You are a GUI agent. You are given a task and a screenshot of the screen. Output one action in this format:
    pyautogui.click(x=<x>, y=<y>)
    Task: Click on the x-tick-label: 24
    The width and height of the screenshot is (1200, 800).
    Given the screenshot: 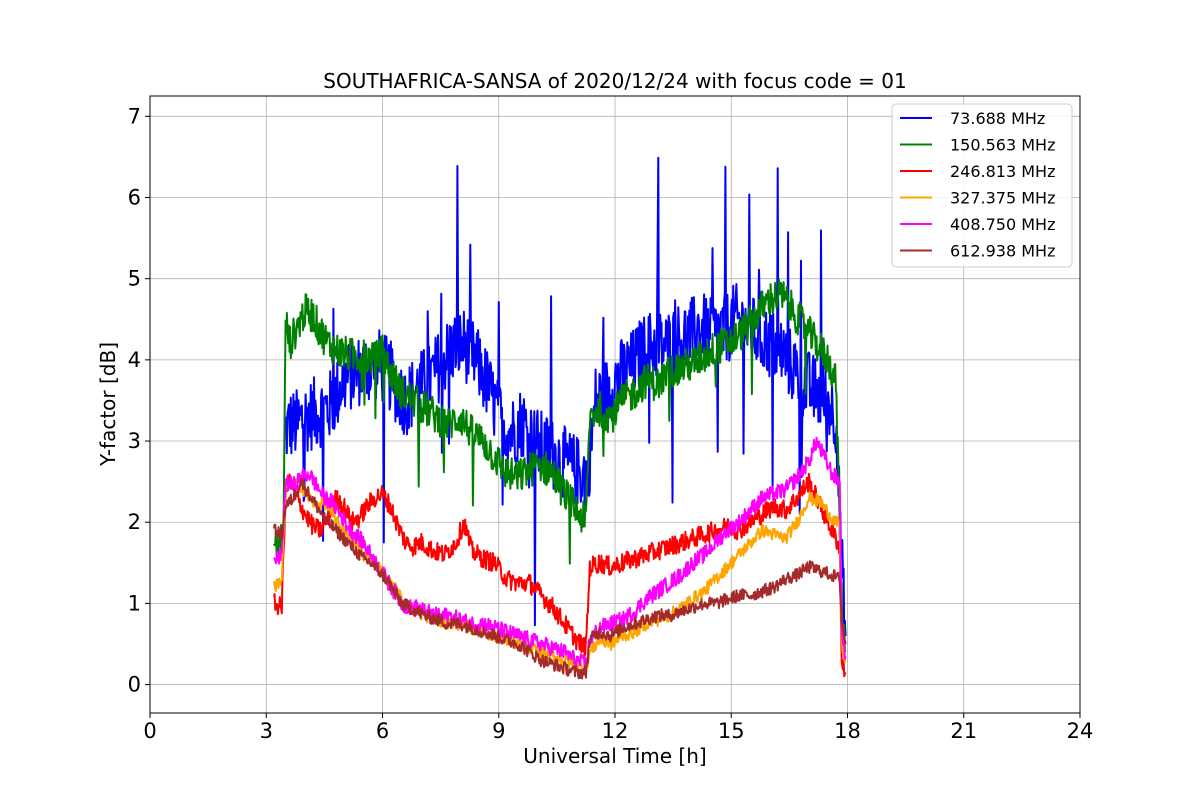 What is the action you would take?
    pyautogui.click(x=1080, y=731)
    